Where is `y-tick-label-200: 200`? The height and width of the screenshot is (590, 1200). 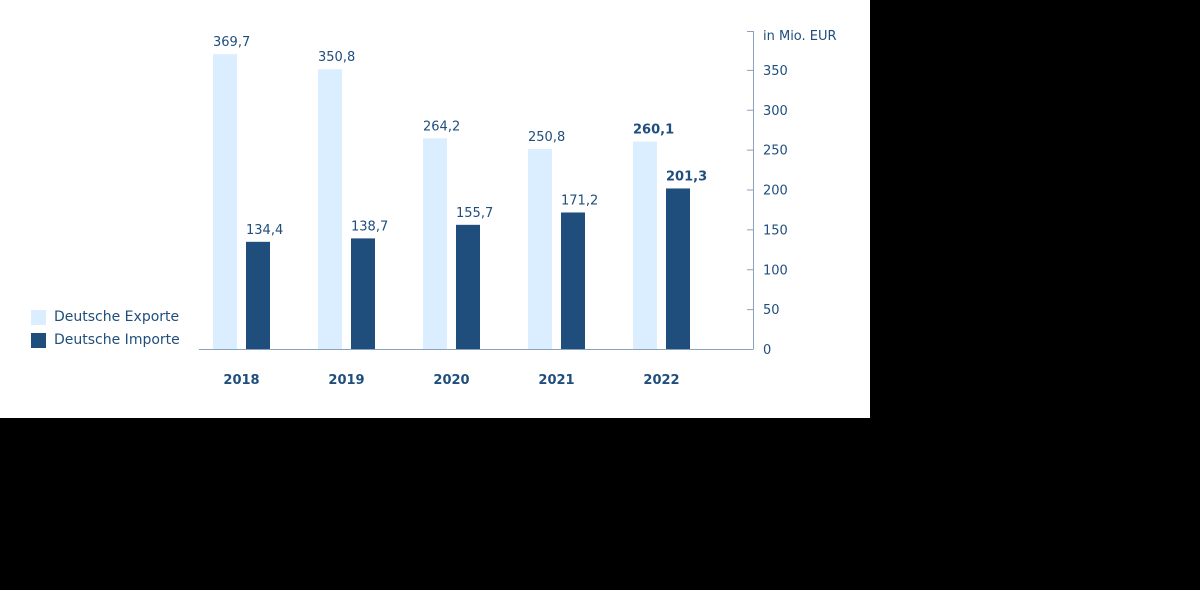 y-tick-label-200: 200 is located at coordinates (775, 191).